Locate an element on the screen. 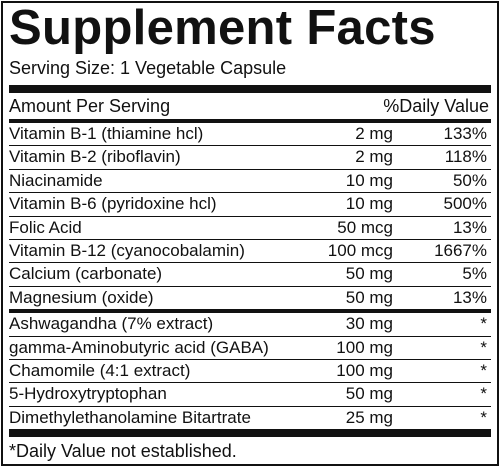 The width and height of the screenshot is (500, 468). nutrient-name: Chamomile (4:1 extract) is located at coordinates (100, 370).